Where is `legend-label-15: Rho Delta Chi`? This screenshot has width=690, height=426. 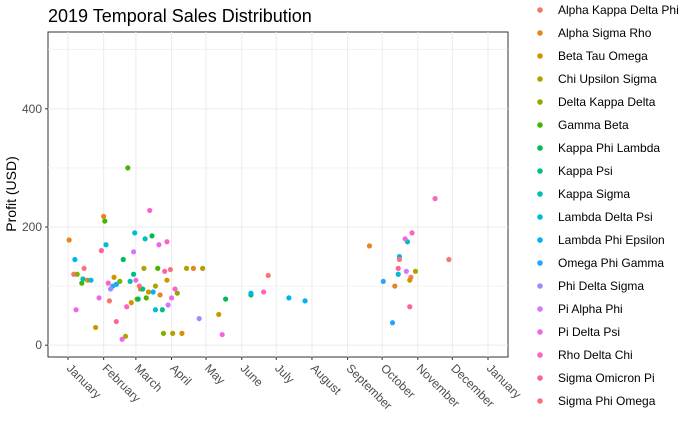 legend-label-15: Rho Delta Chi is located at coordinates (595, 355).